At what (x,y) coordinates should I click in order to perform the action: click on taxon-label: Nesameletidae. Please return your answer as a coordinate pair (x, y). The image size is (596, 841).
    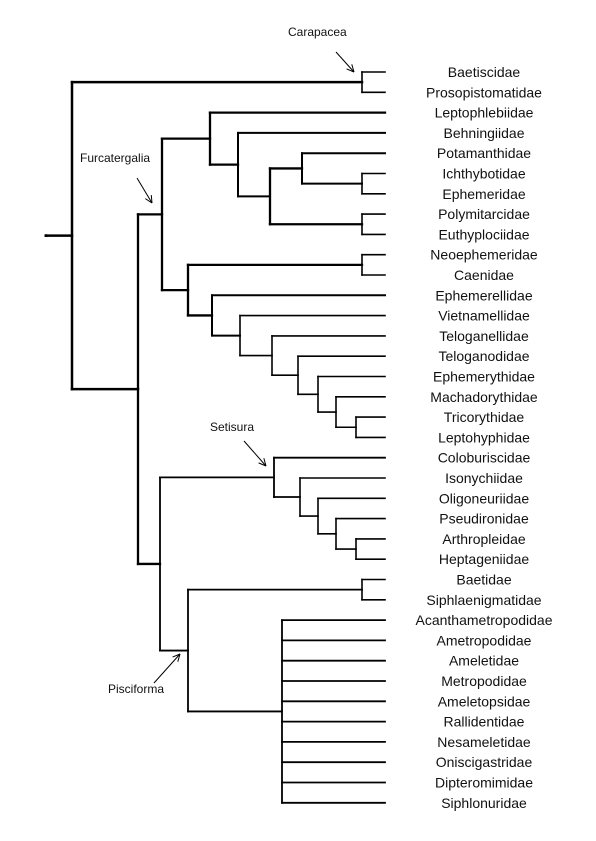
    Looking at the image, I should click on (484, 742).